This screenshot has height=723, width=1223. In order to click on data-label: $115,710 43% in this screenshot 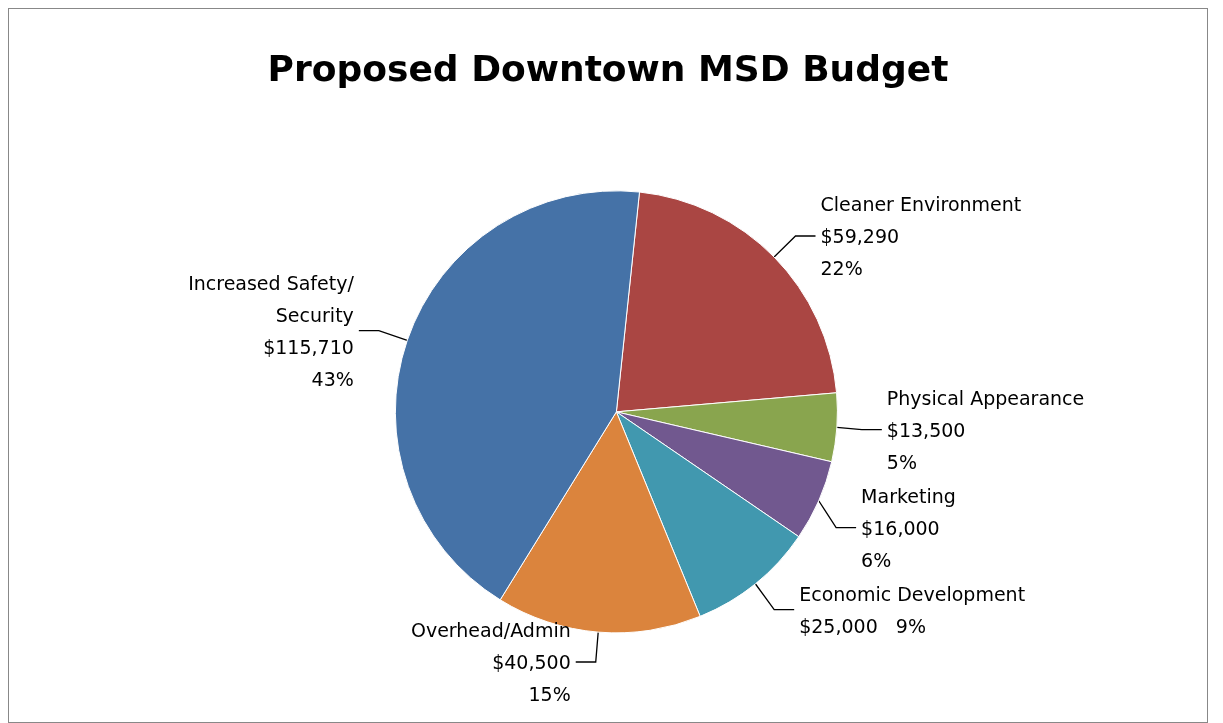, I will do `click(308, 362)`.